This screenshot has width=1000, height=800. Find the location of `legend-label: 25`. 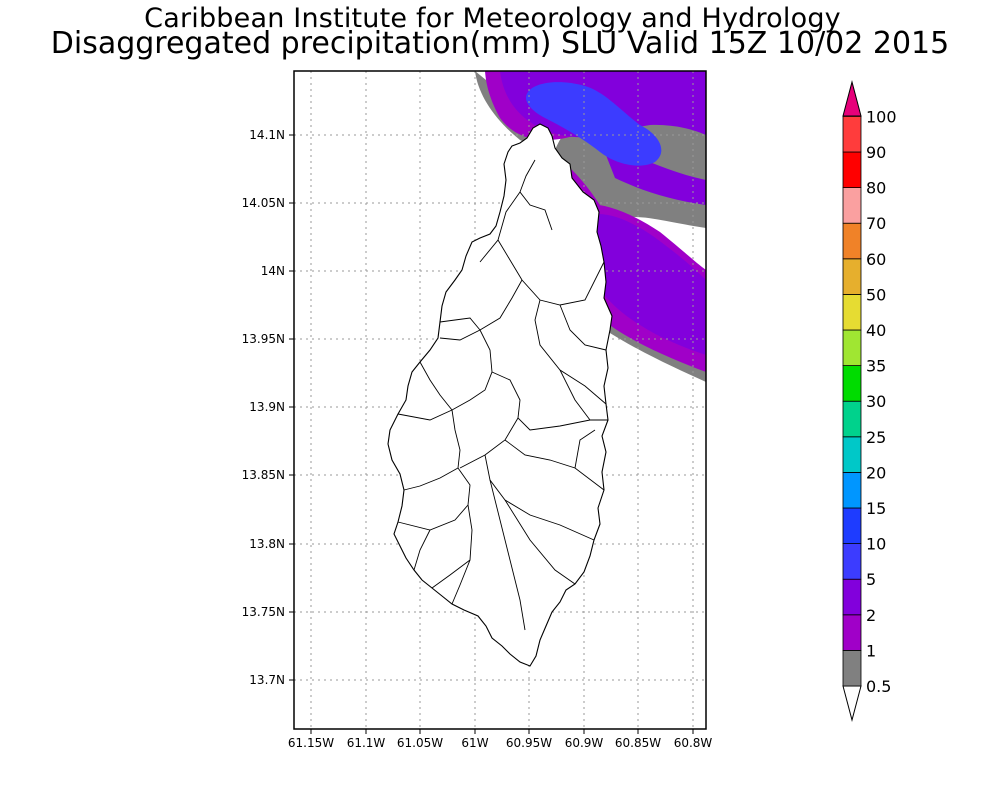

legend-label: 25 is located at coordinates (876, 437).